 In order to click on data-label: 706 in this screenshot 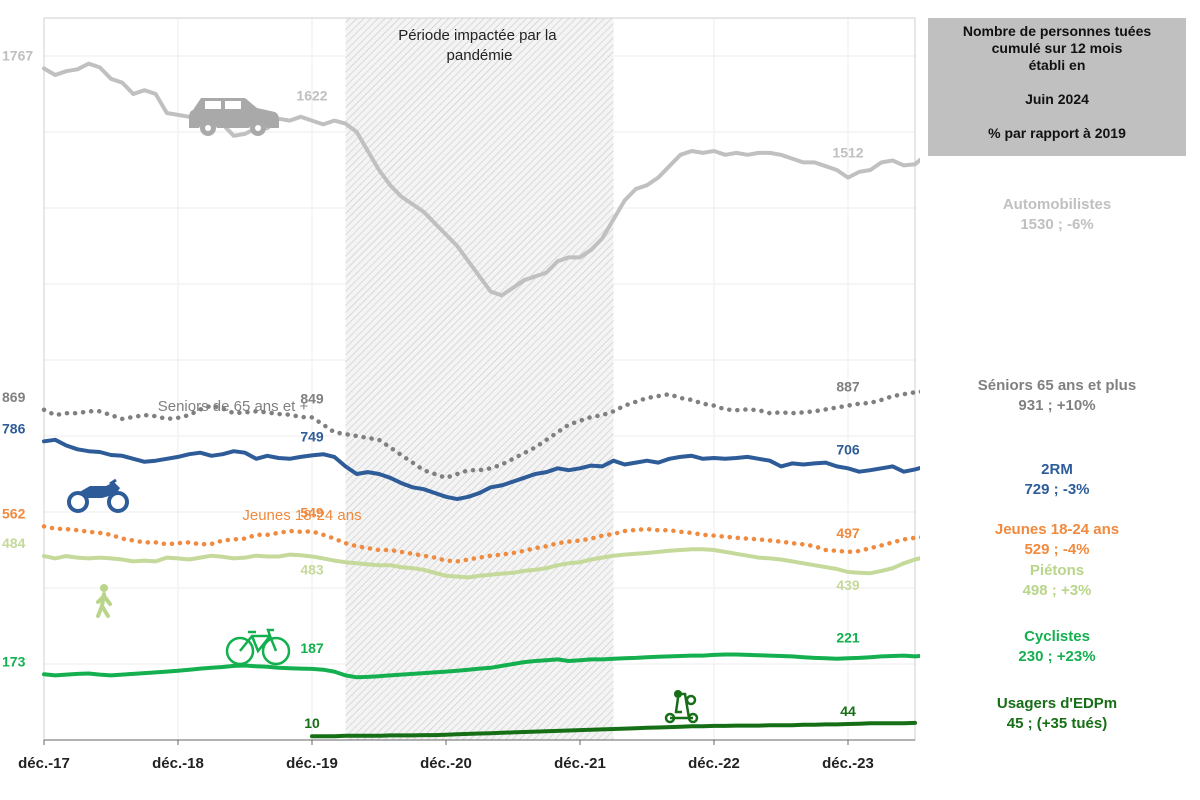, I will do `click(848, 449)`.